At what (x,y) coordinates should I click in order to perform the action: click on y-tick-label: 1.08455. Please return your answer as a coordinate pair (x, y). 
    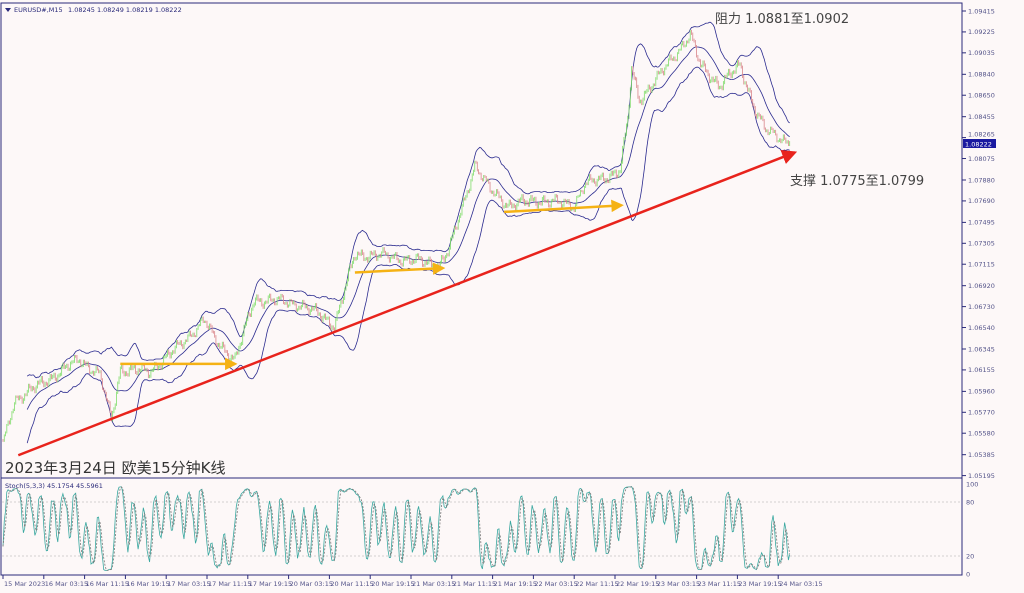
    Looking at the image, I should click on (981, 117).